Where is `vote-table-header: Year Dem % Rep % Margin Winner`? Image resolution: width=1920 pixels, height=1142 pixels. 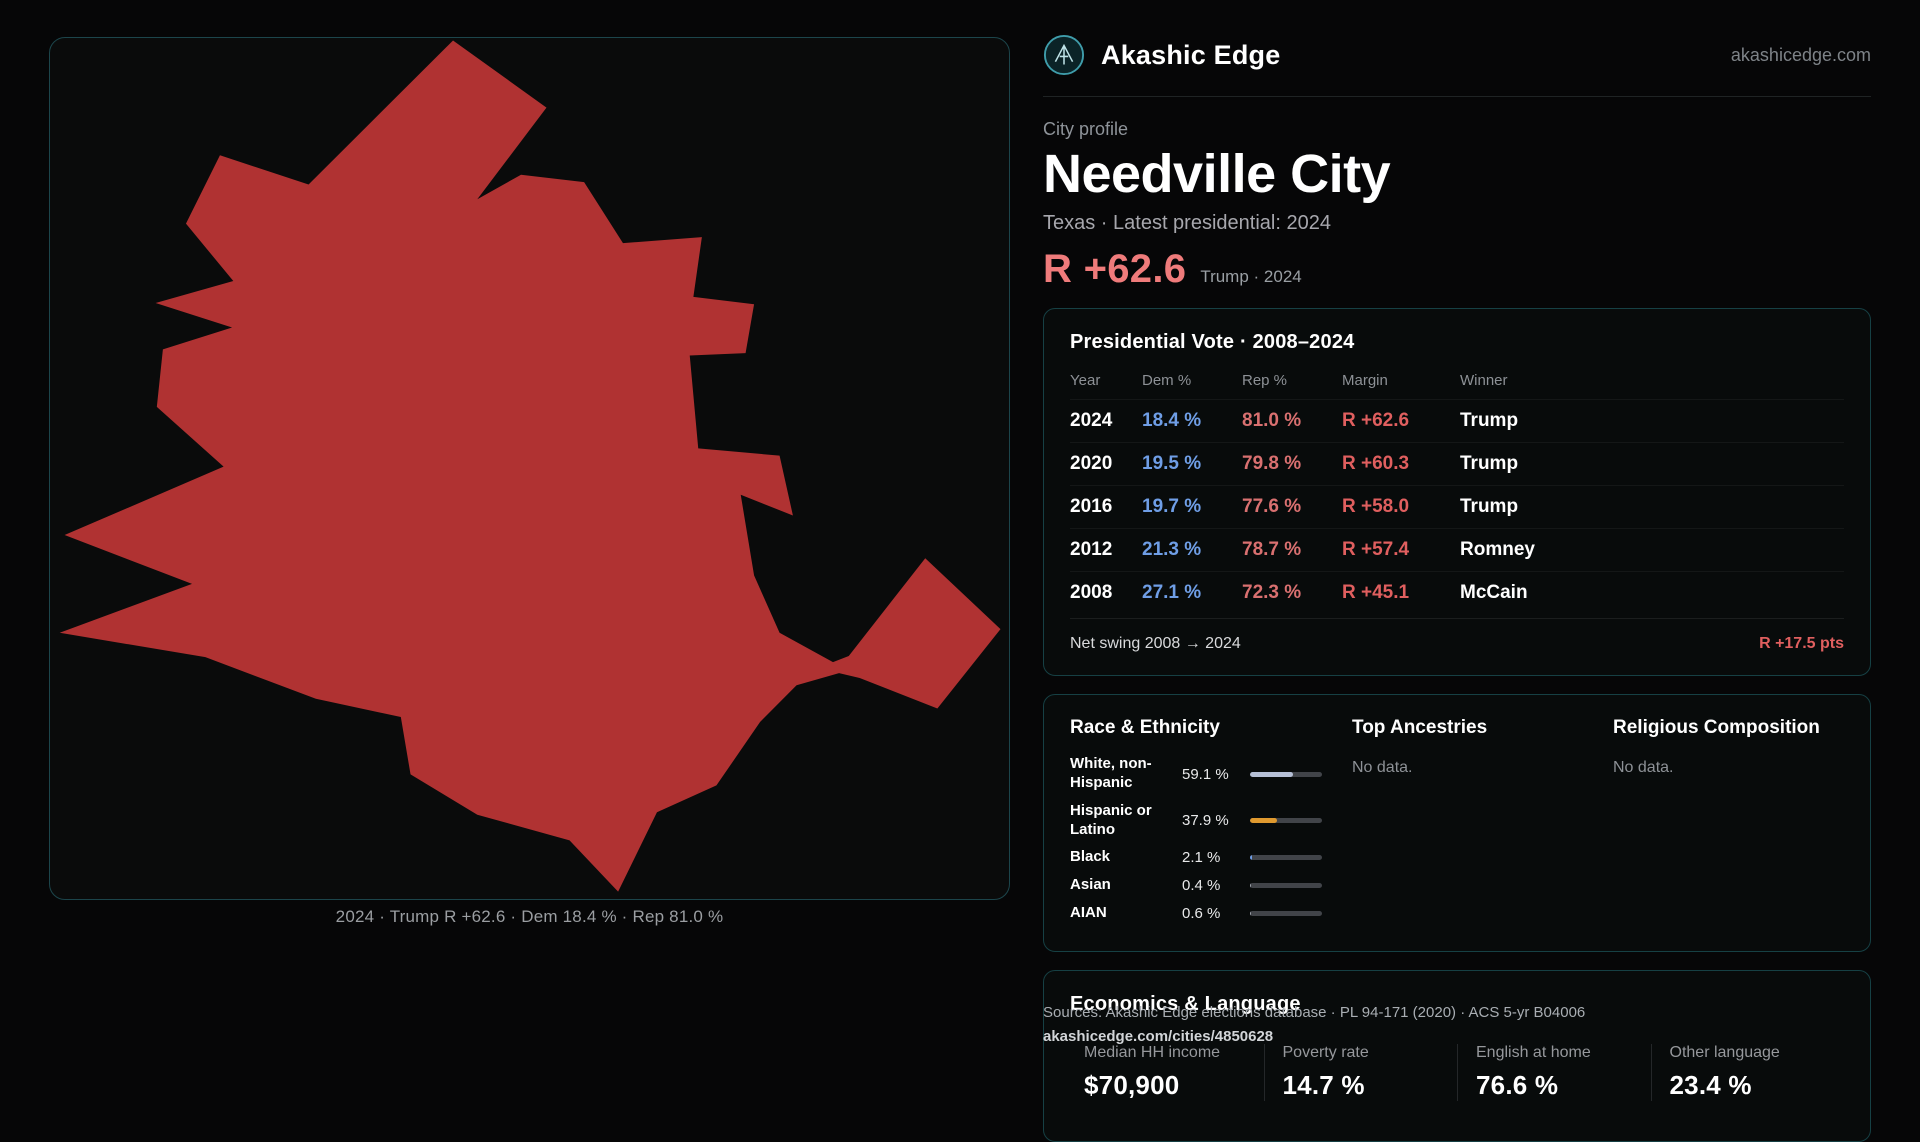
vote-table-header: Year Dem % Rep % Margin Winner is located at coordinates (1457, 382).